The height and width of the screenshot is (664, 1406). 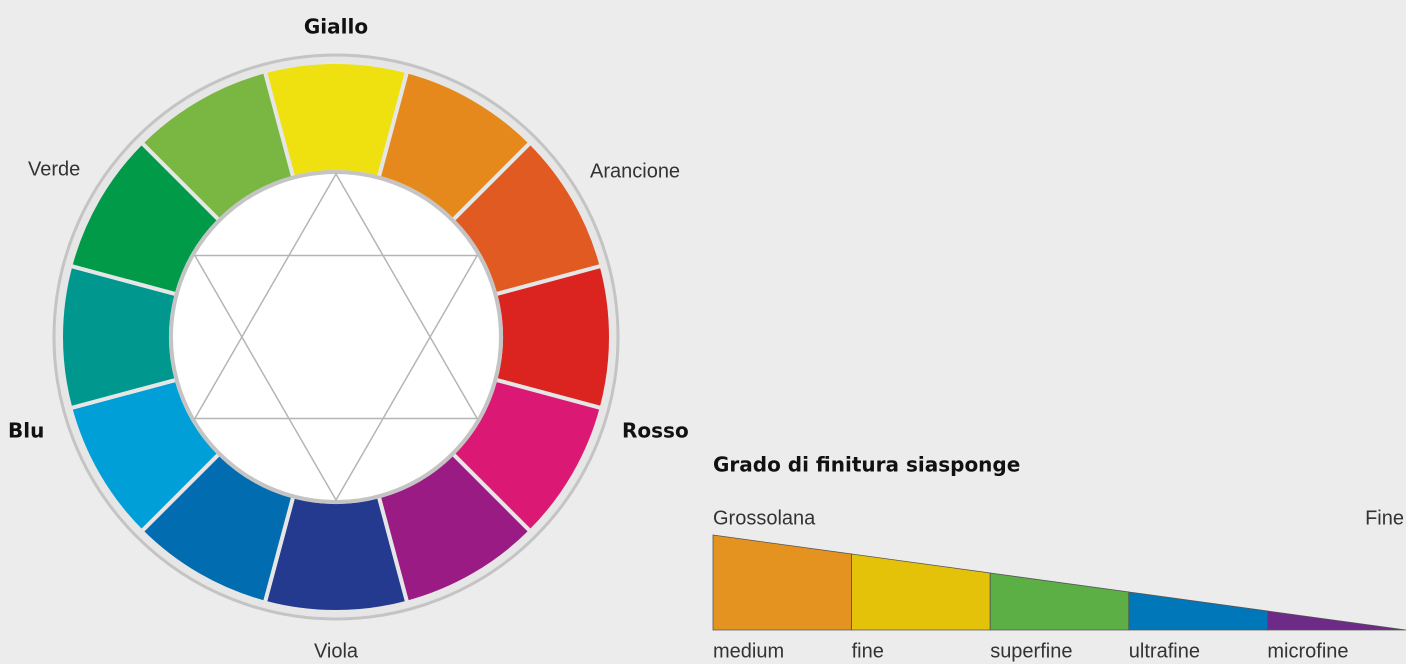 What do you see at coordinates (336, 27) in the screenshot?
I see `label-giallo: Giallo` at bounding box center [336, 27].